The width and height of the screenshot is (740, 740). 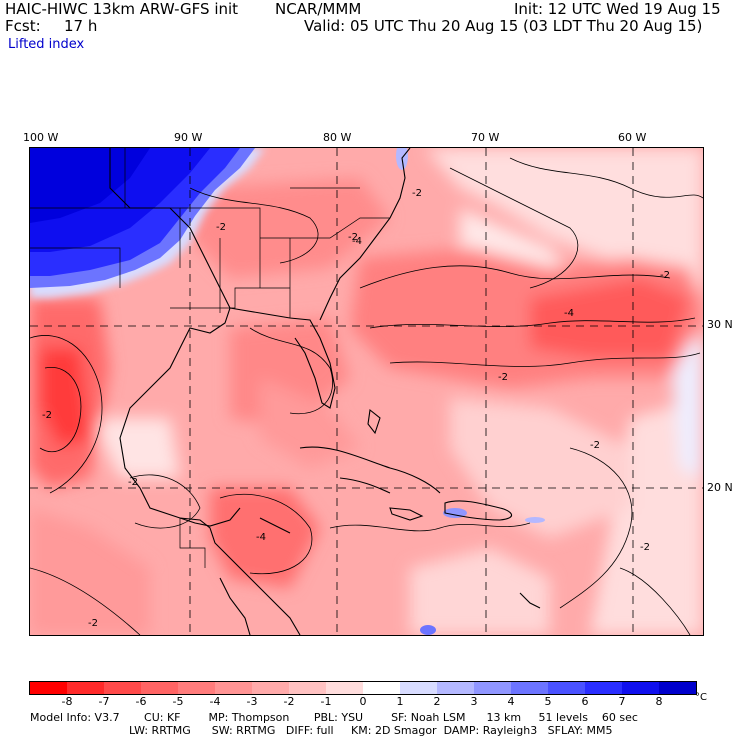 What do you see at coordinates (46, 44) in the screenshot?
I see `field-name: Lifted index` at bounding box center [46, 44].